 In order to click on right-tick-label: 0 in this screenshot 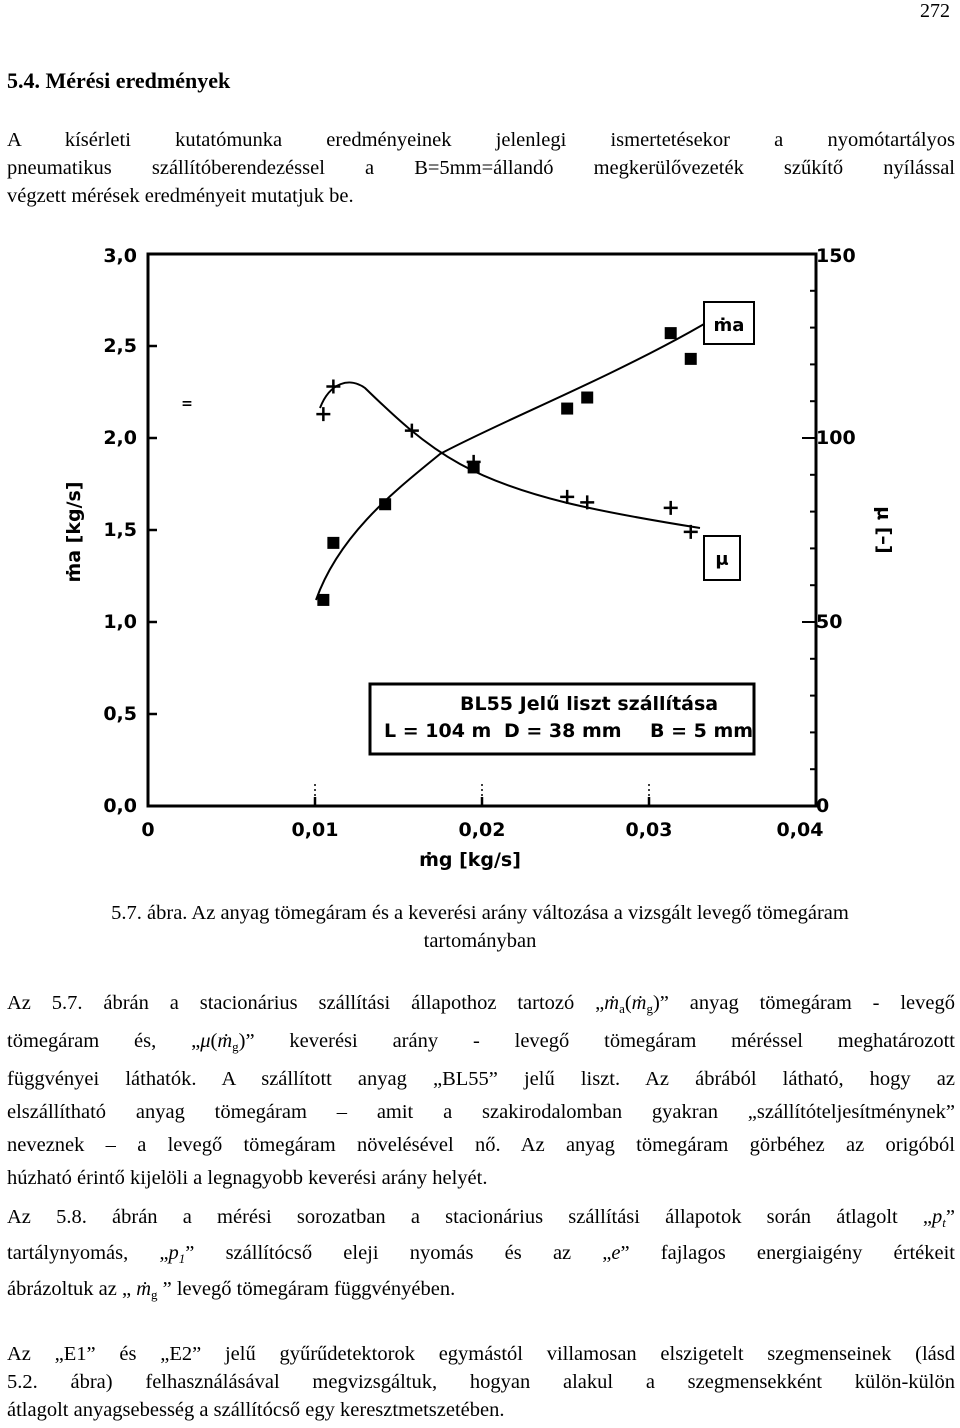, I will do `click(822, 806)`.